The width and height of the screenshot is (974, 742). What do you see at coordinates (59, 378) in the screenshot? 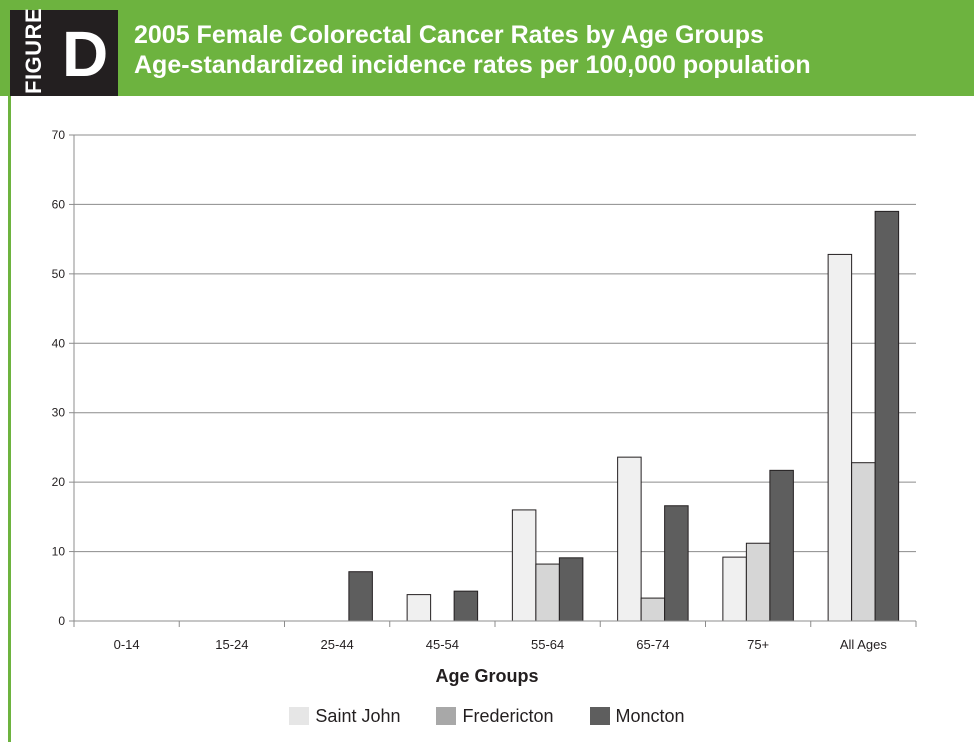
I see `y-tick-labels: 0 10 20 30 40 50 60 70` at bounding box center [59, 378].